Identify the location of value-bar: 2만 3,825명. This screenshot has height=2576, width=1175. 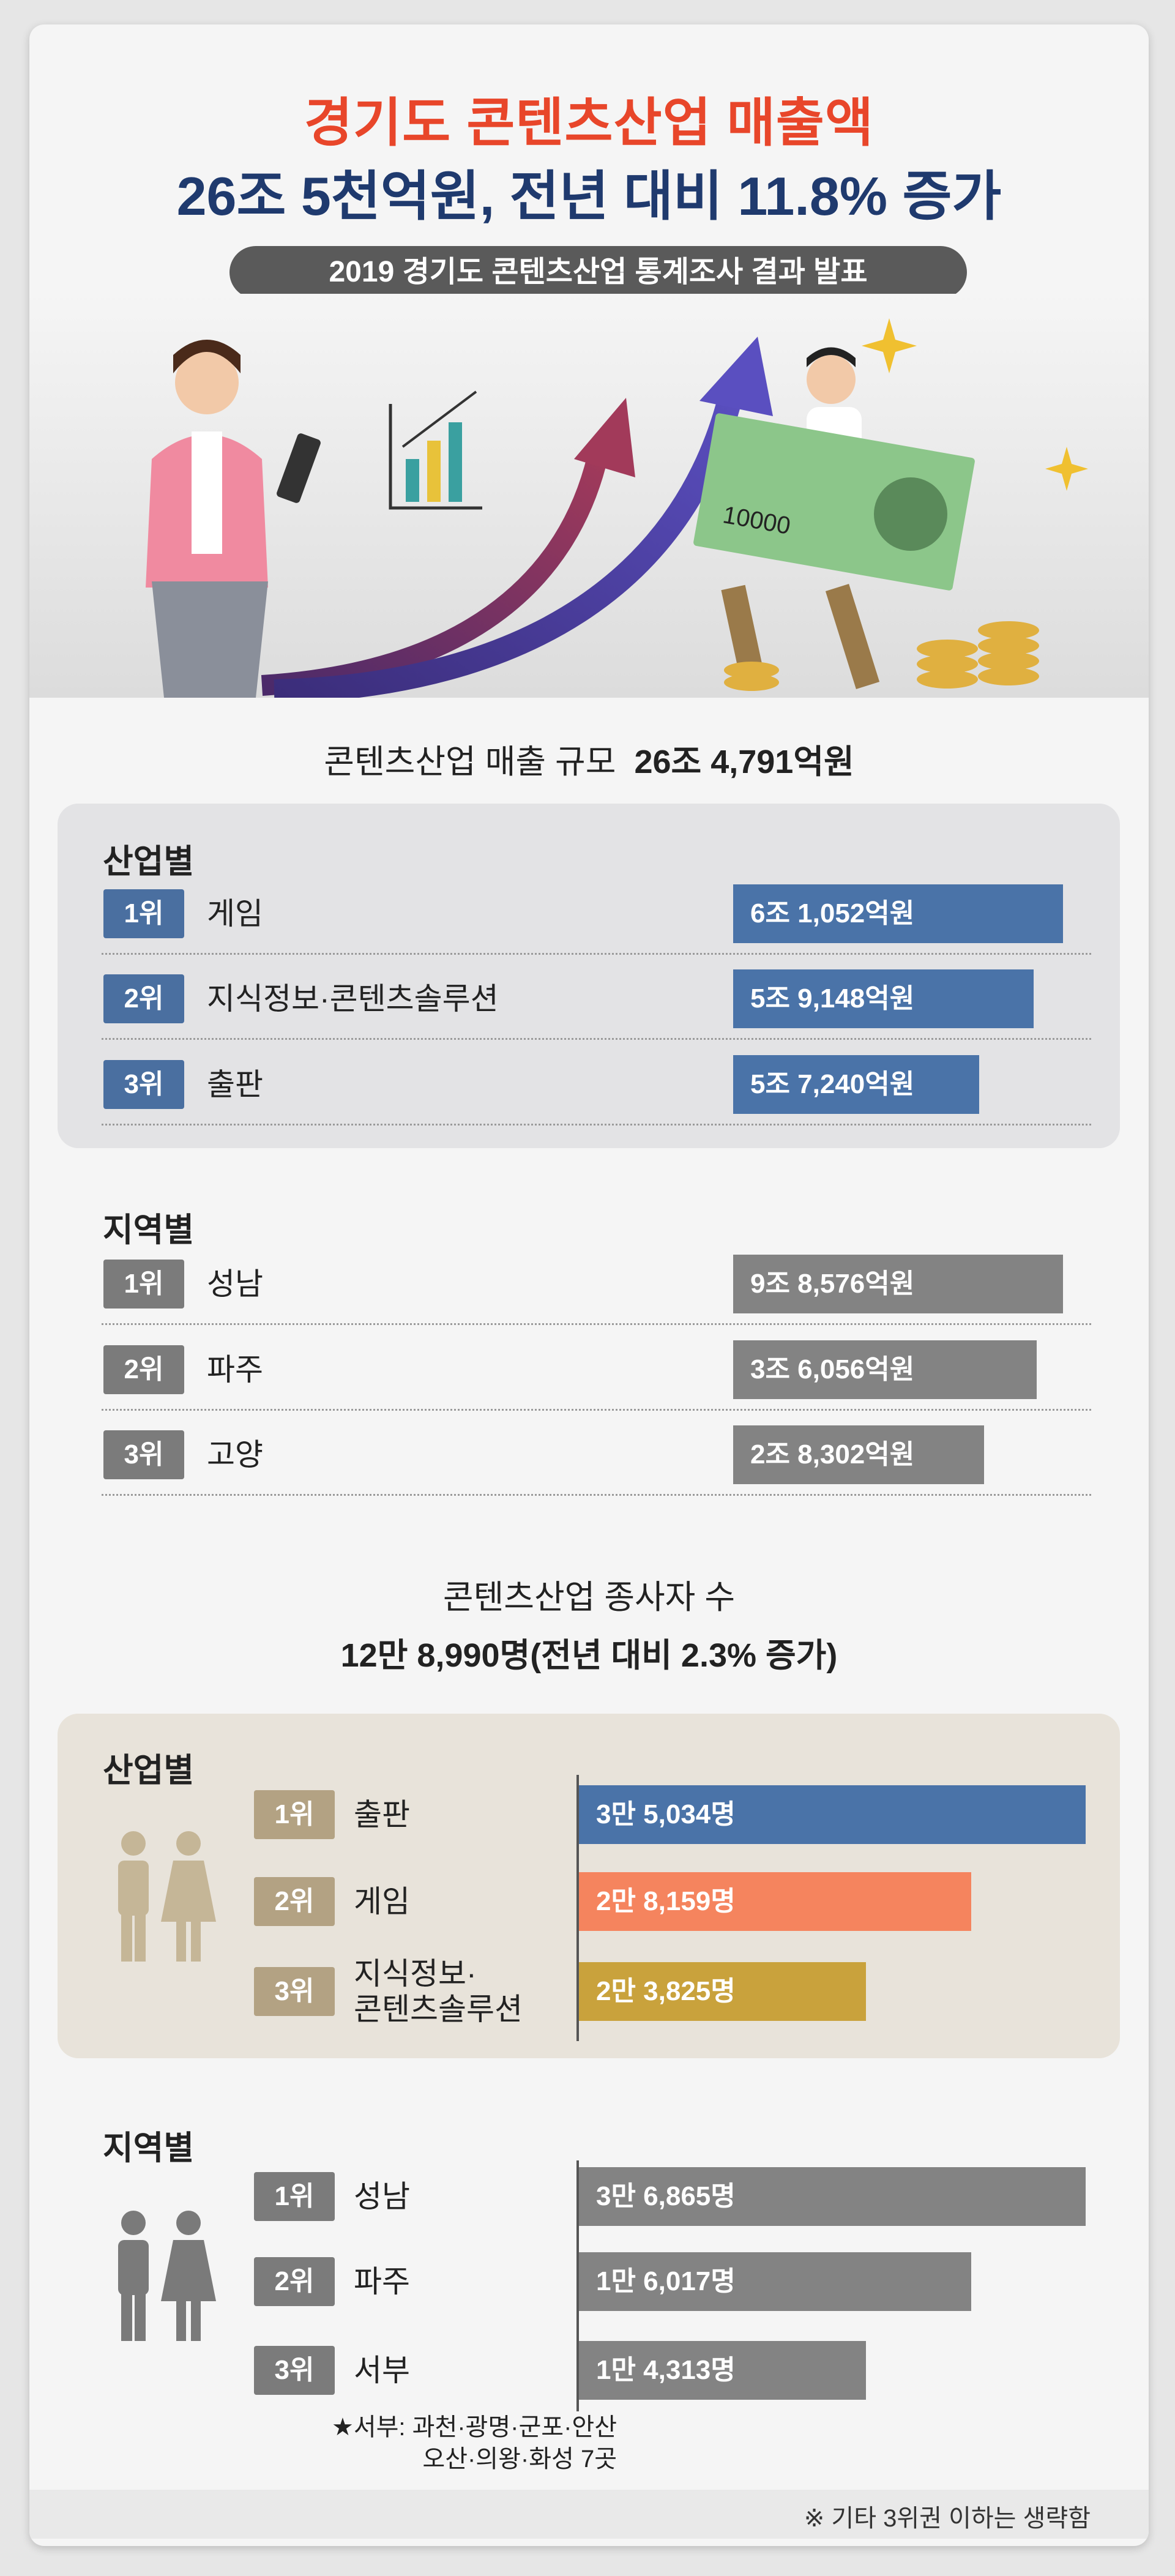
(722, 1991).